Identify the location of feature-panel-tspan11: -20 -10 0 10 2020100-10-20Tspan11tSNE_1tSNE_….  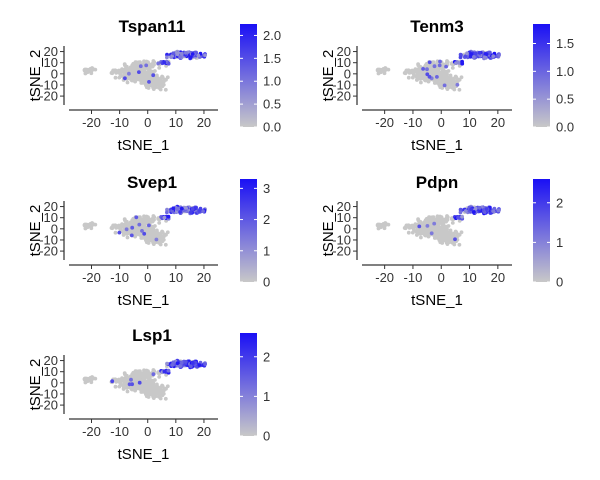
(154, 85).